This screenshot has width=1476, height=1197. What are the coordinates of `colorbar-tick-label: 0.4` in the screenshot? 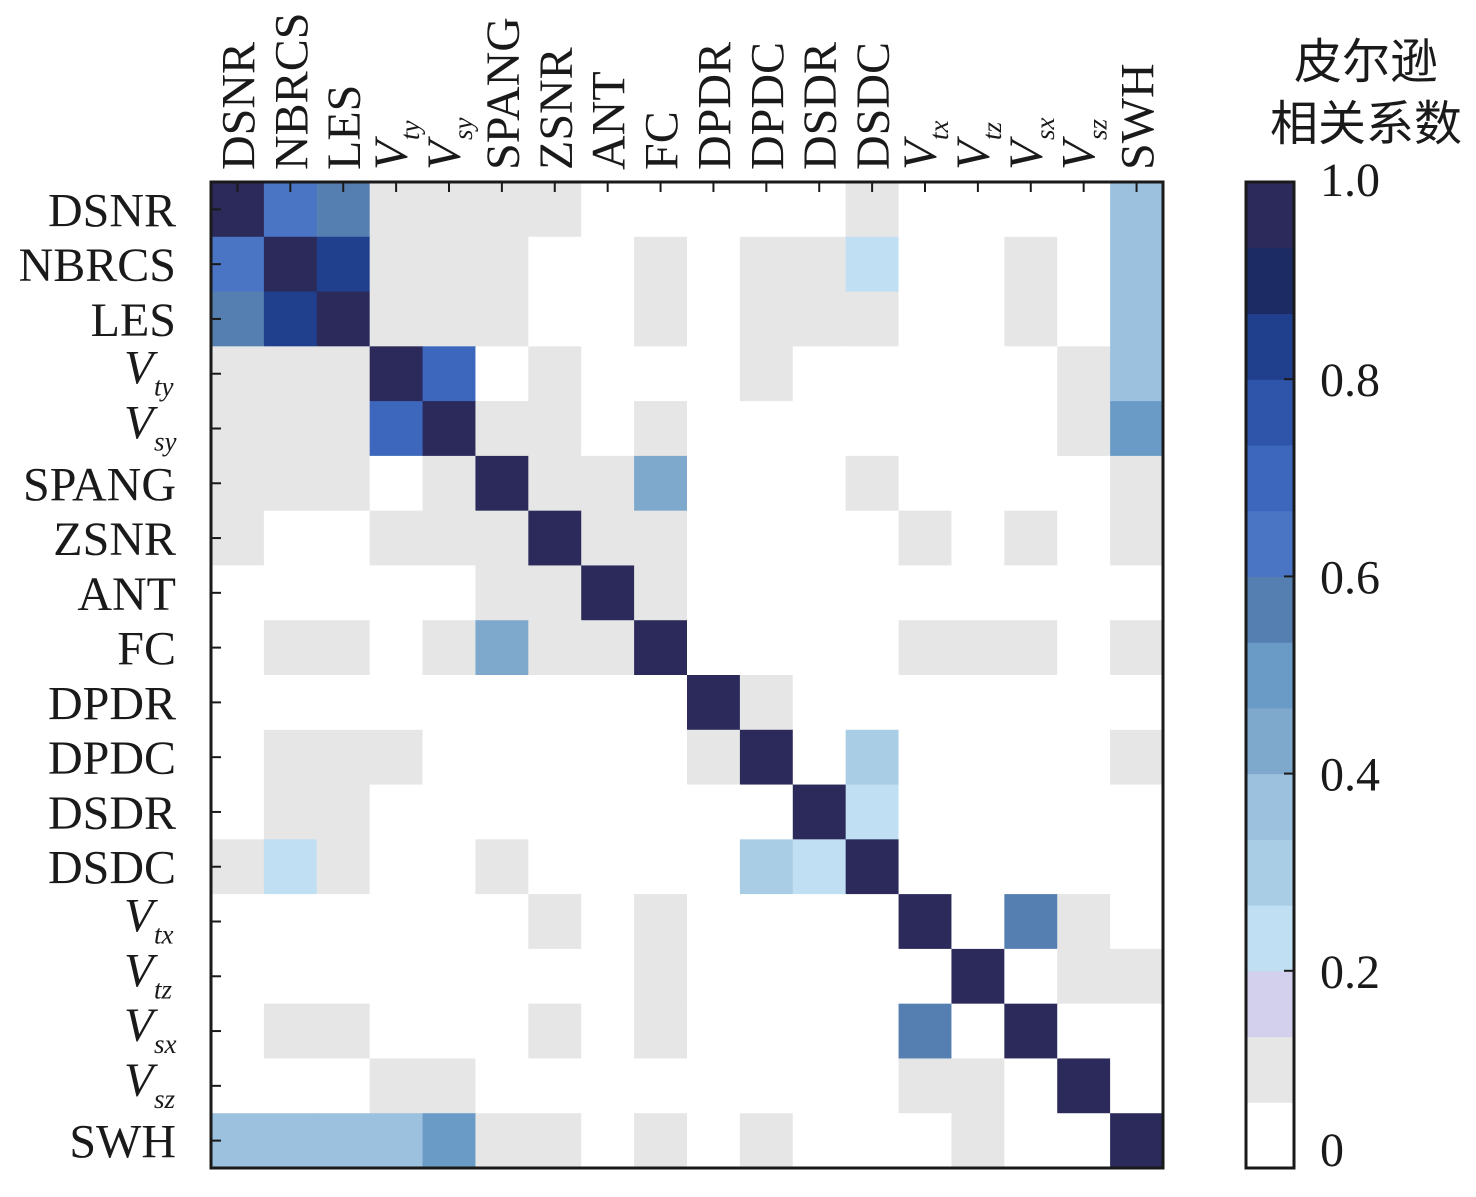 It's located at (1350, 775).